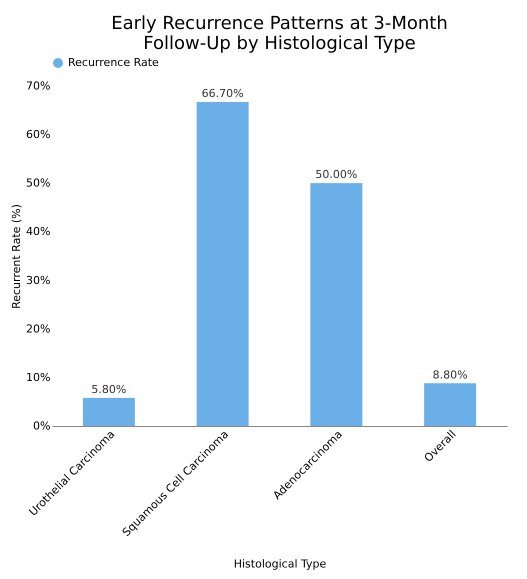 The image size is (527, 579). I want to click on y-tick-label: 60%, so click(38, 135).